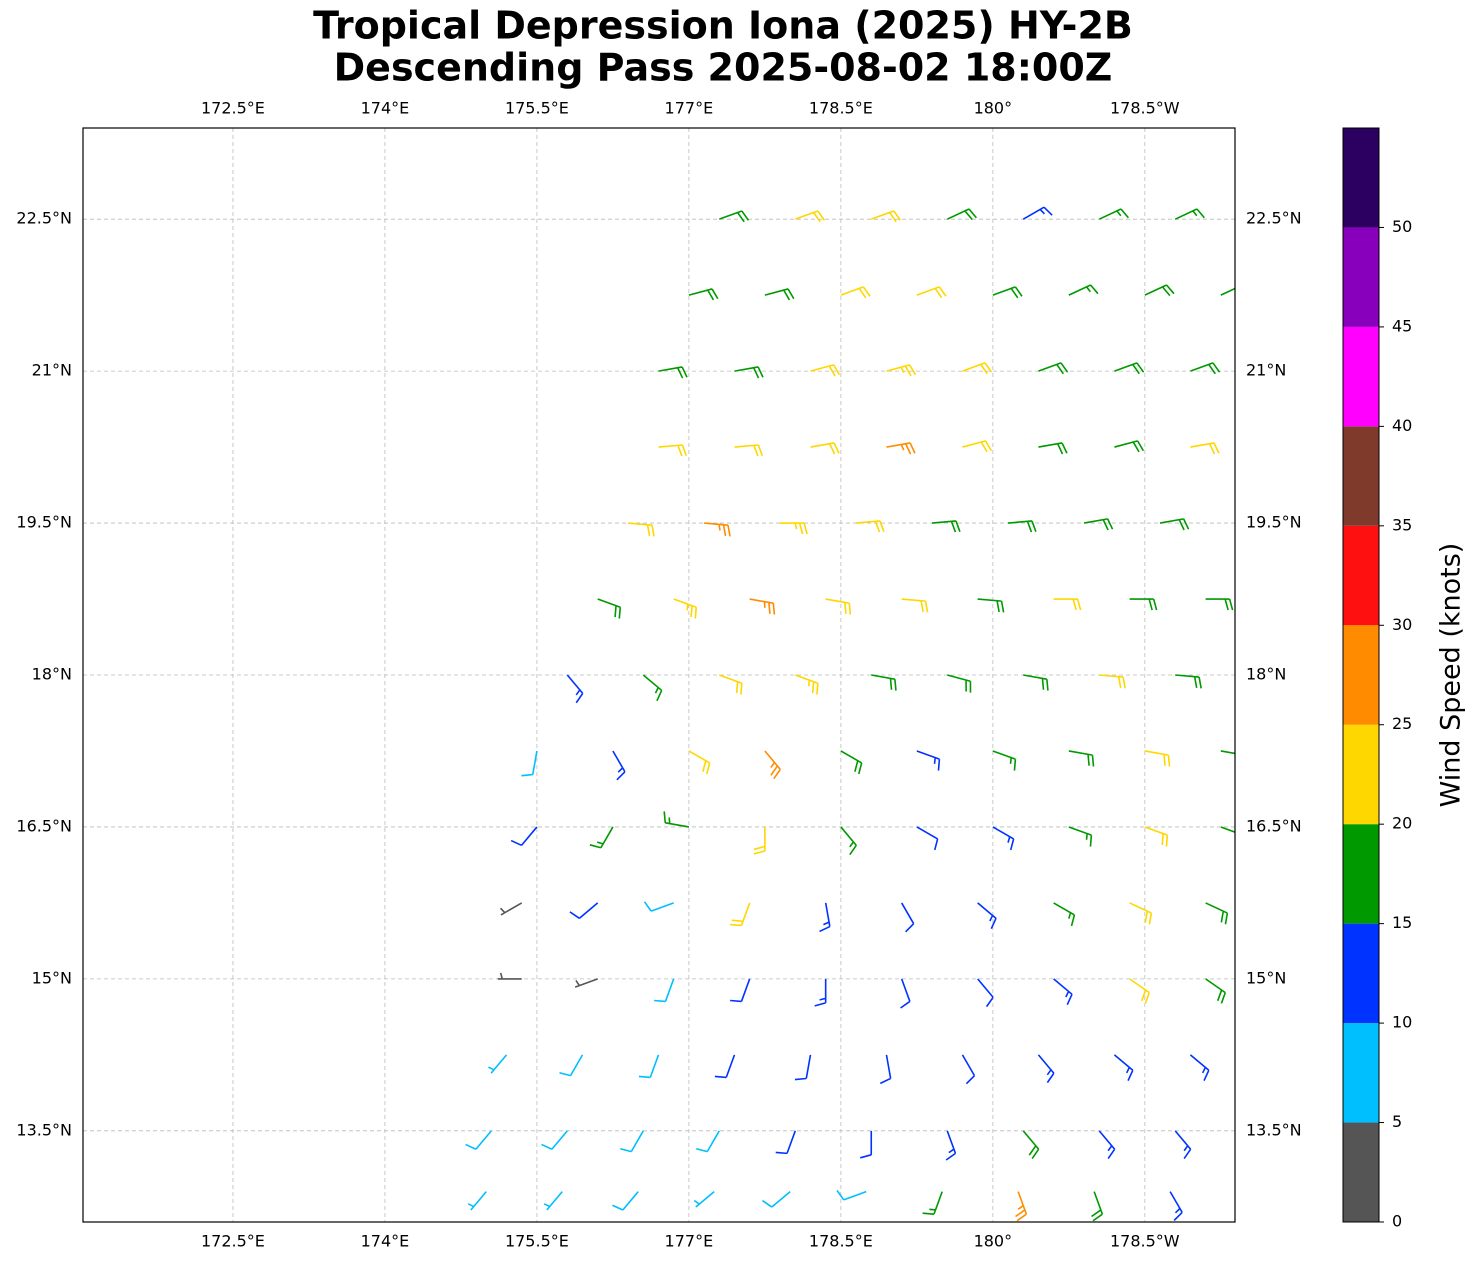 The width and height of the screenshot is (1480, 1264). Describe the element at coordinates (1377, 679) in the screenshot. I see `colorbar: 0 5 10 15 20 25 30 35 40 45 50` at that location.